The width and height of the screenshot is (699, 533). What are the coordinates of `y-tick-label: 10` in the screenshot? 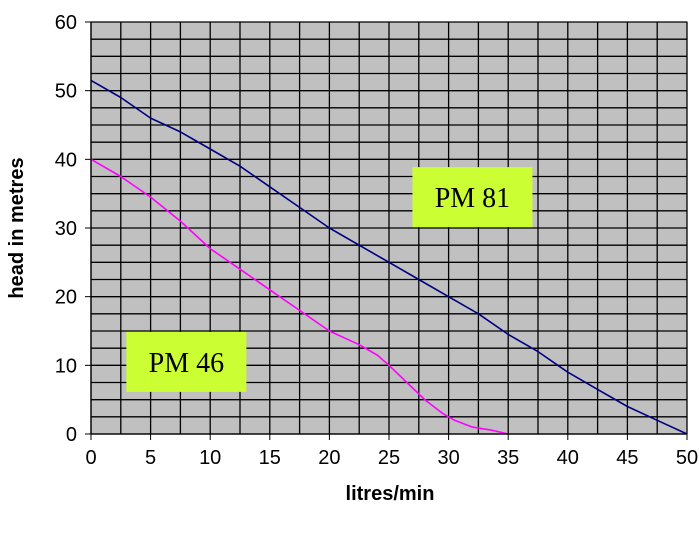 It's located at (66, 366).